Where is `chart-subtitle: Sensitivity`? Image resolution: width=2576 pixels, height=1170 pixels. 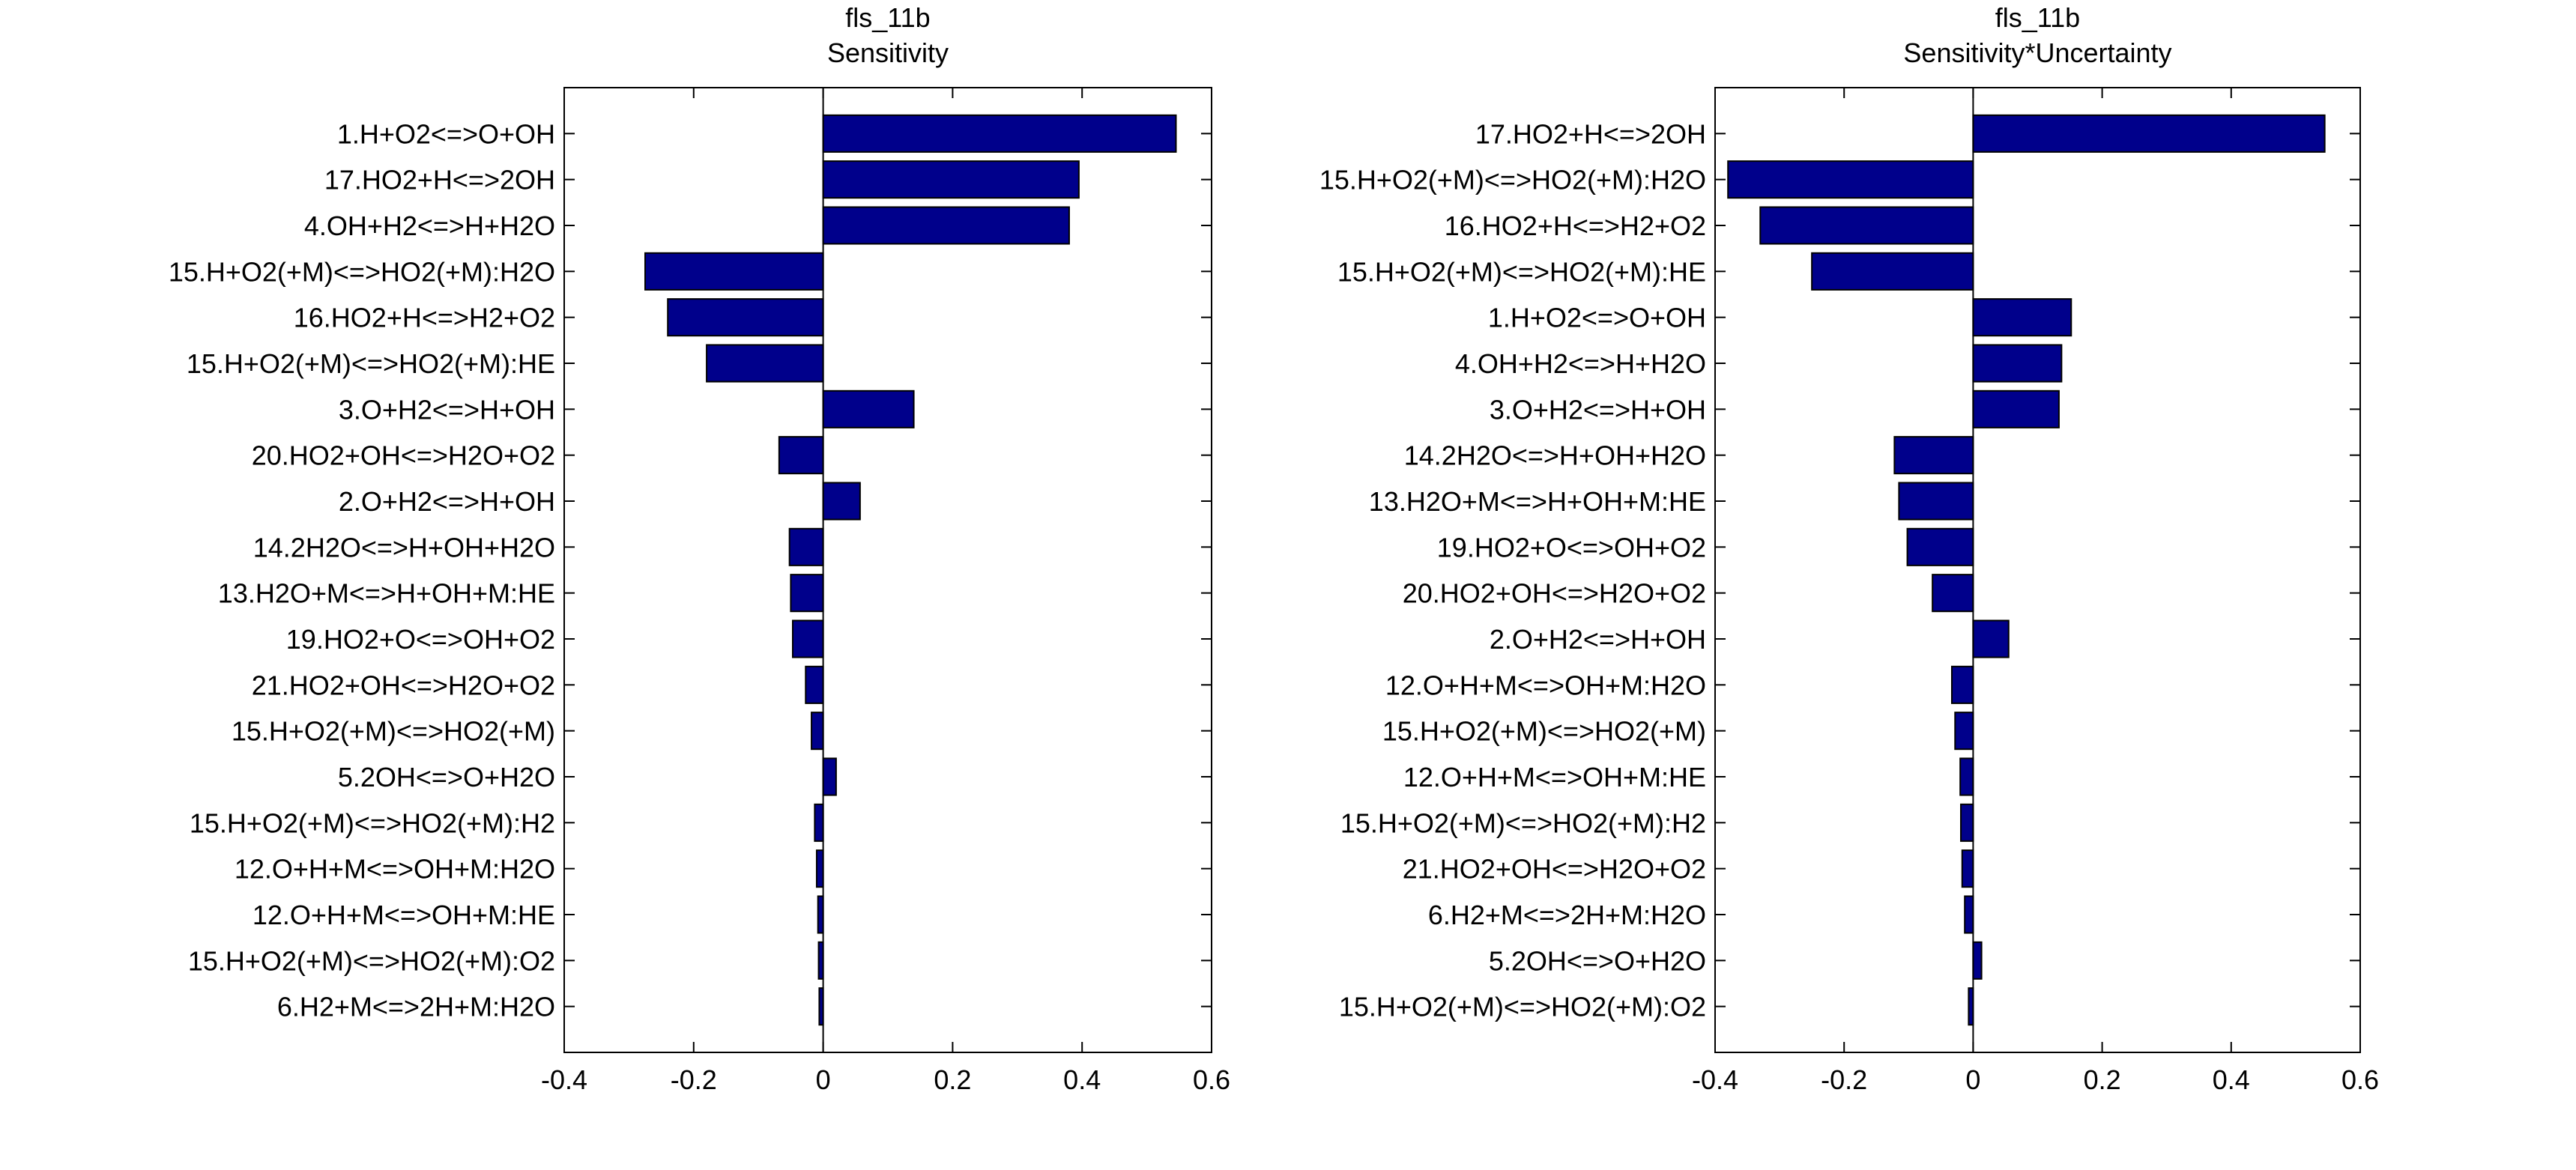
chart-subtitle: Sensitivity is located at coordinates (888, 52).